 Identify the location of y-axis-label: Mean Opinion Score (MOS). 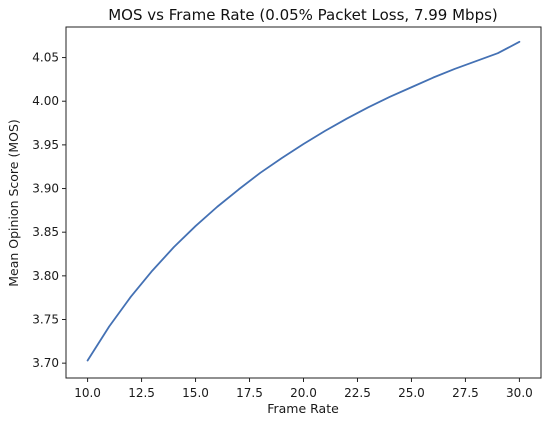
(13, 203).